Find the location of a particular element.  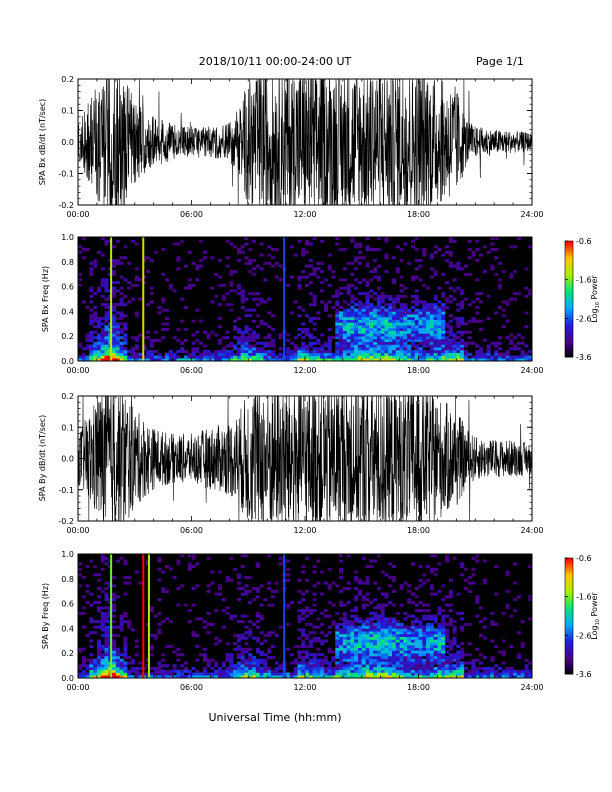

by-spectrogram-cells is located at coordinates (305, 616).